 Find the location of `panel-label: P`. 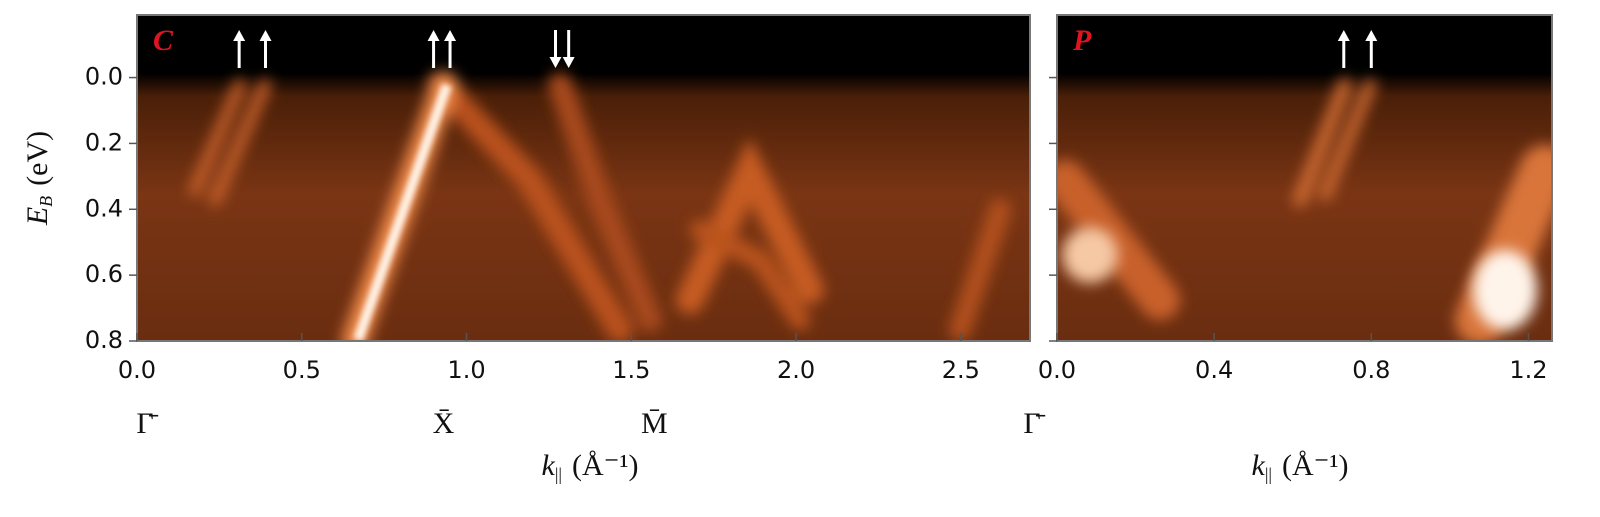

panel-label: P is located at coordinates (1082, 40).